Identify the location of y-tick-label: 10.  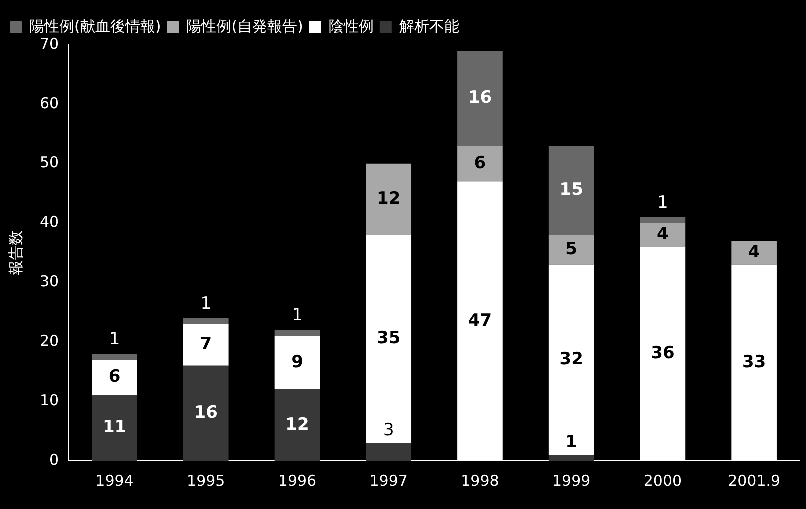
(50, 400).